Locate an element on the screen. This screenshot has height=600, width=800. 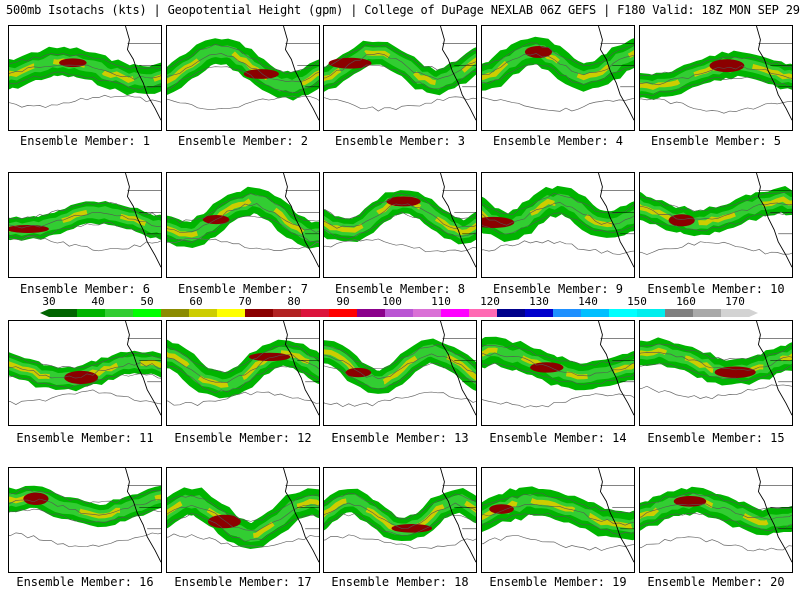
ensemble-member-label: Ensemble Member: 11 is located at coordinates (85, 438).